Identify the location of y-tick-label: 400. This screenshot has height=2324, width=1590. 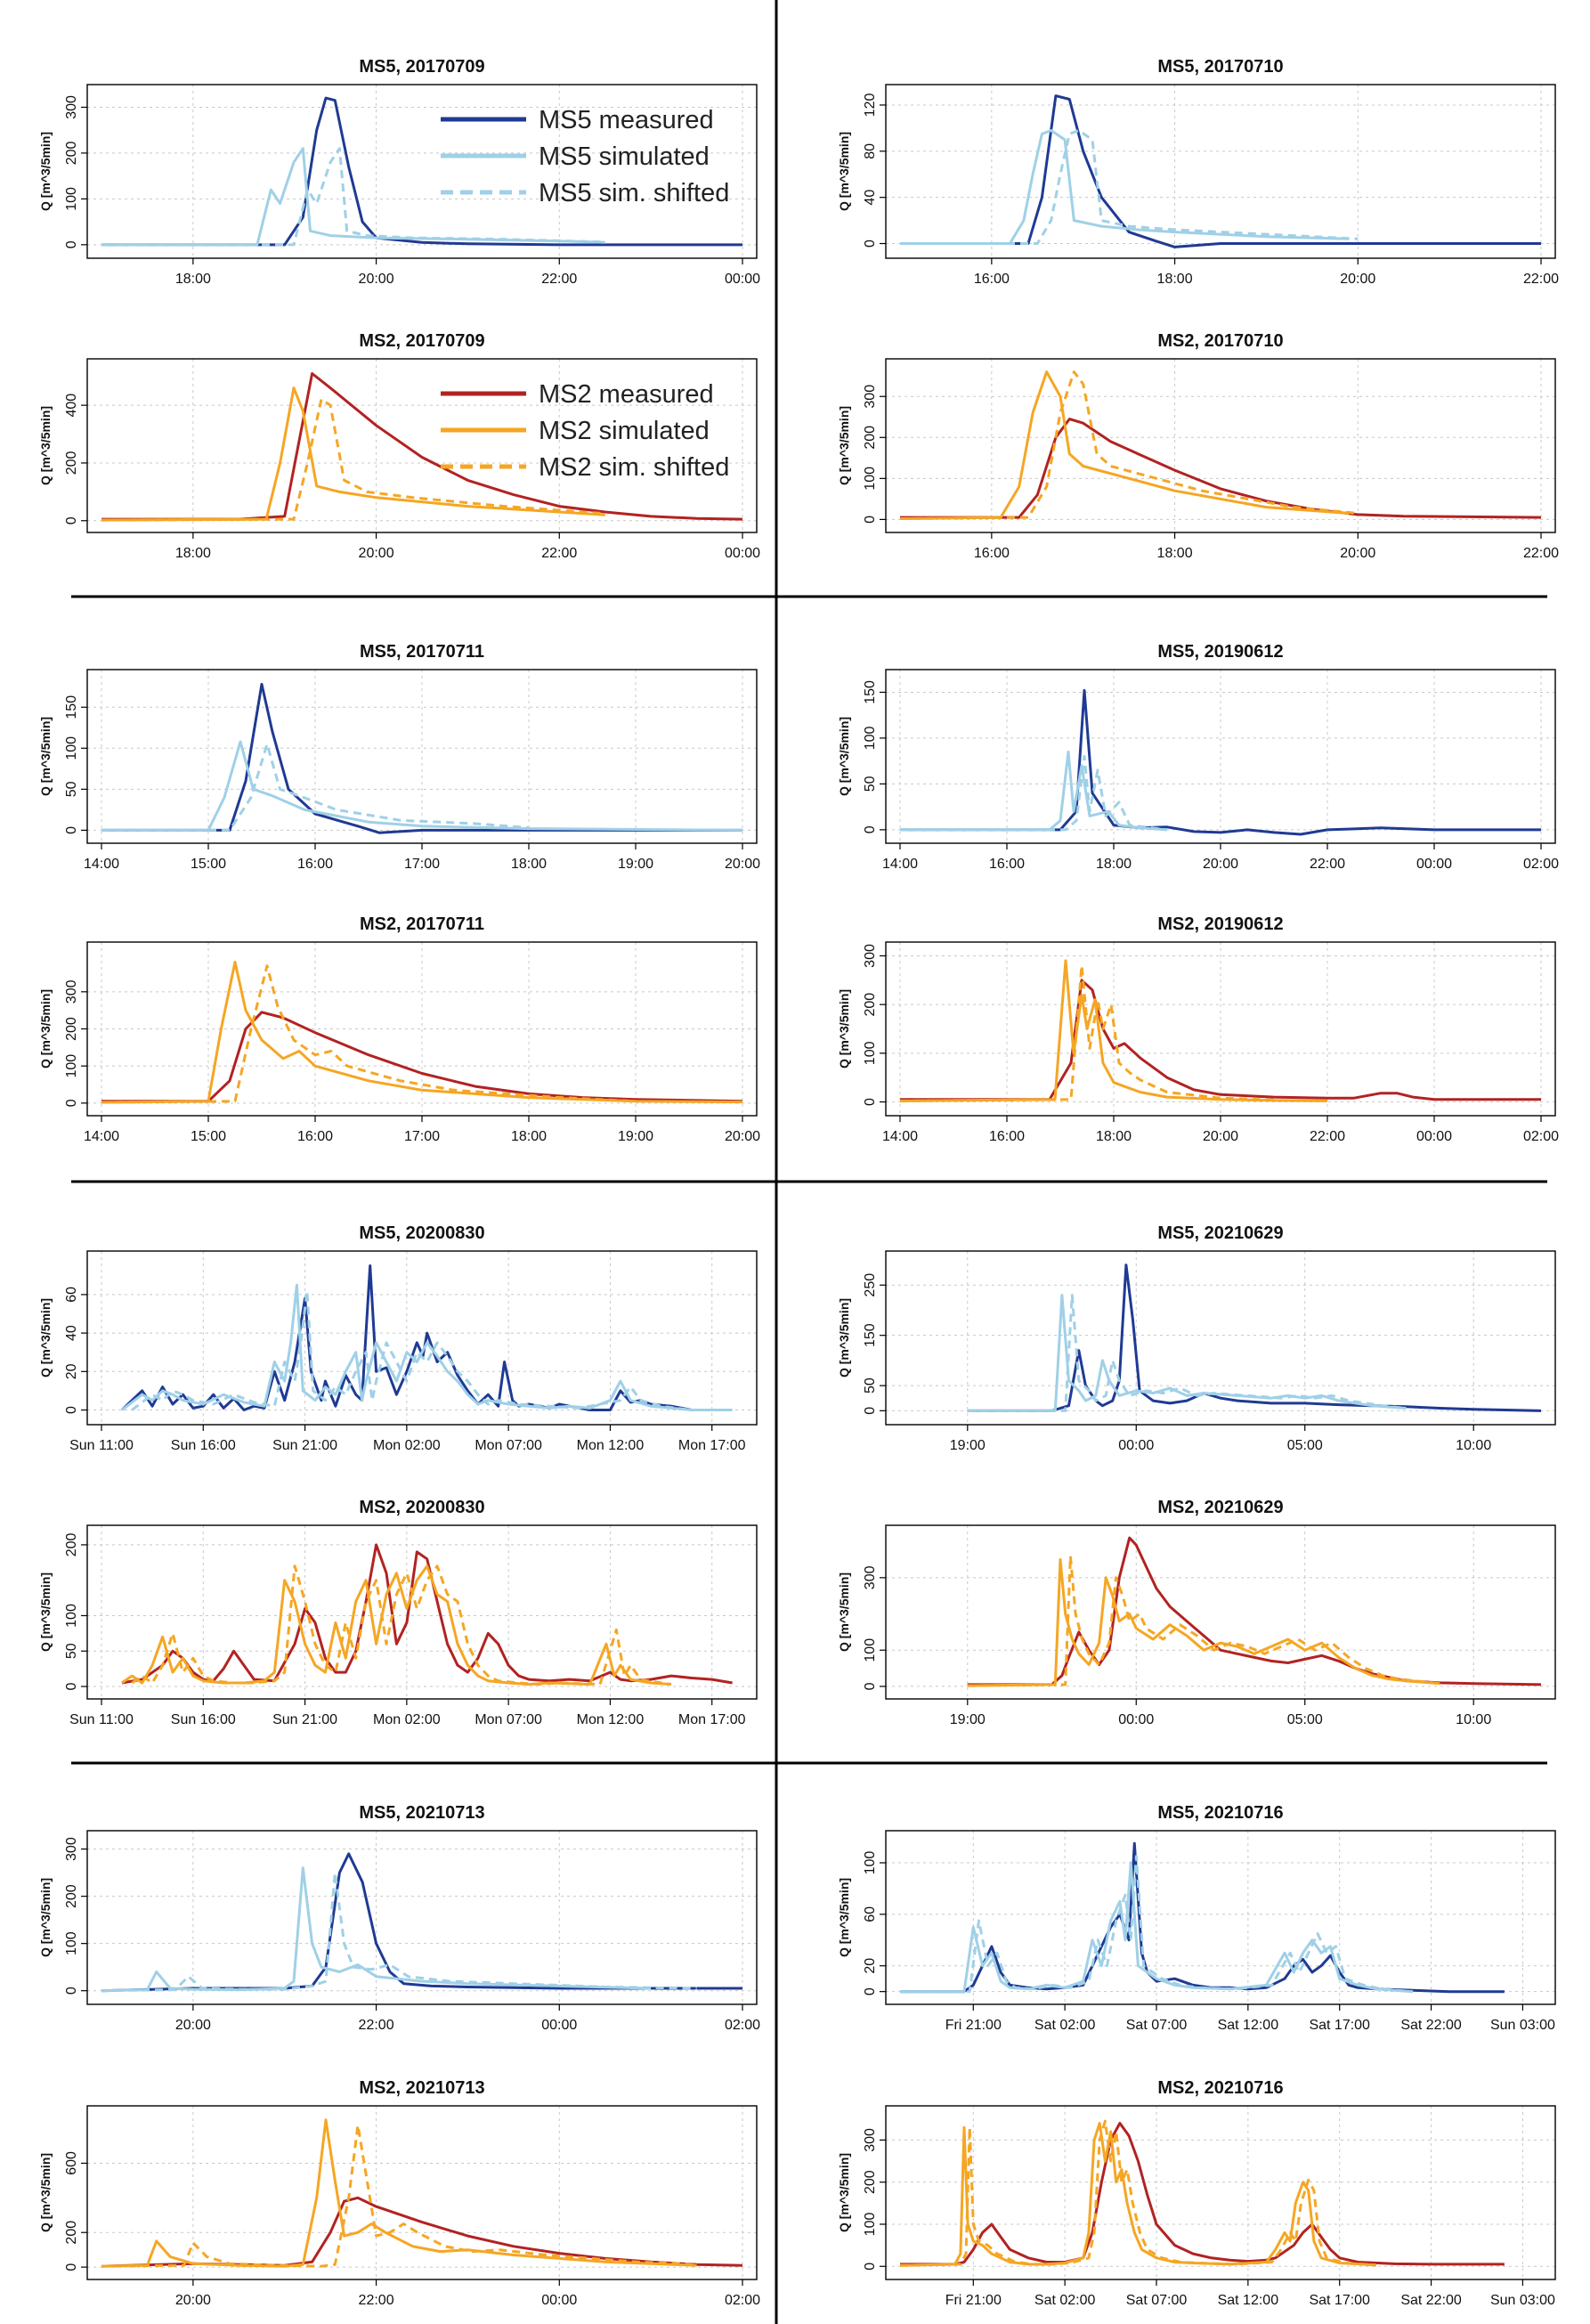
(71, 406).